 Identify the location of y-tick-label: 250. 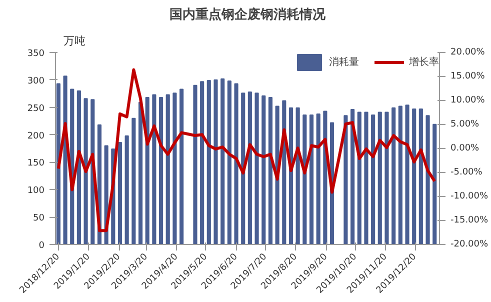
(36, 109).